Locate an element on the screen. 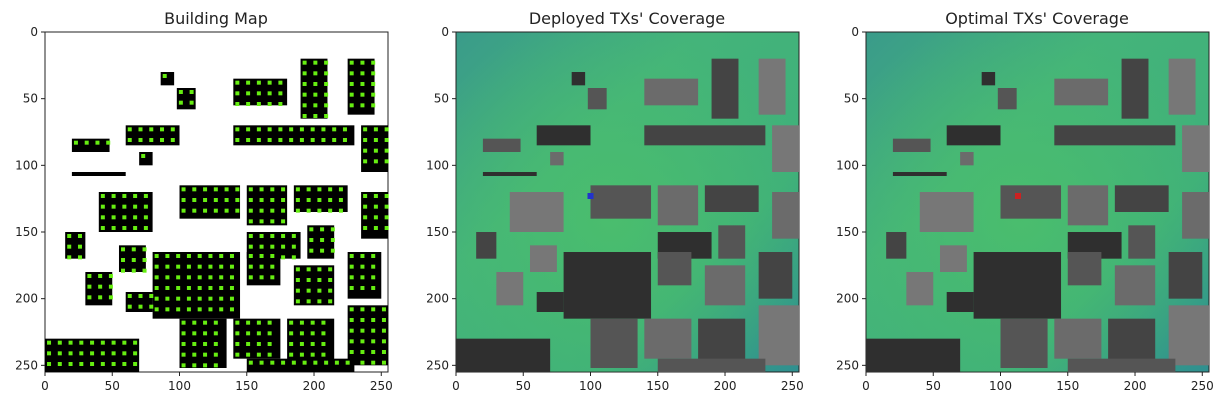 This screenshot has width=1224, height=407. y-tick-label: 50 is located at coordinates (851, 99).